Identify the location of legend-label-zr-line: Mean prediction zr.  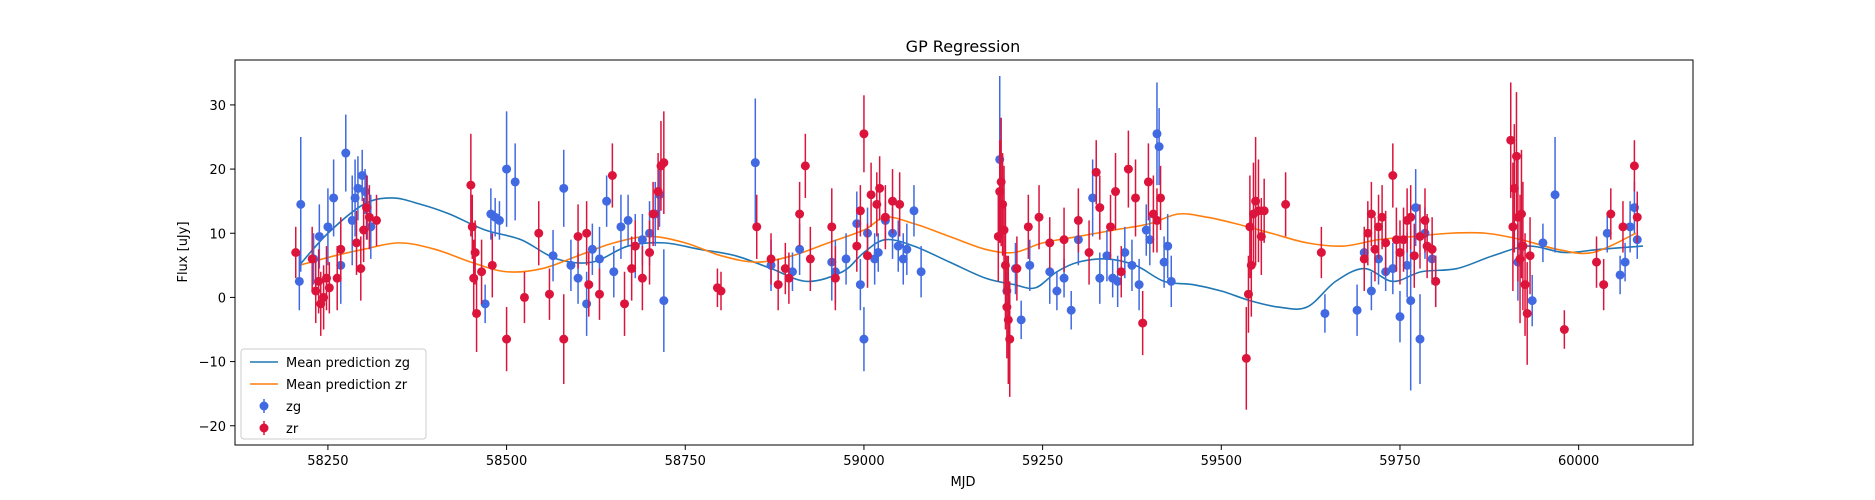
(347, 385).